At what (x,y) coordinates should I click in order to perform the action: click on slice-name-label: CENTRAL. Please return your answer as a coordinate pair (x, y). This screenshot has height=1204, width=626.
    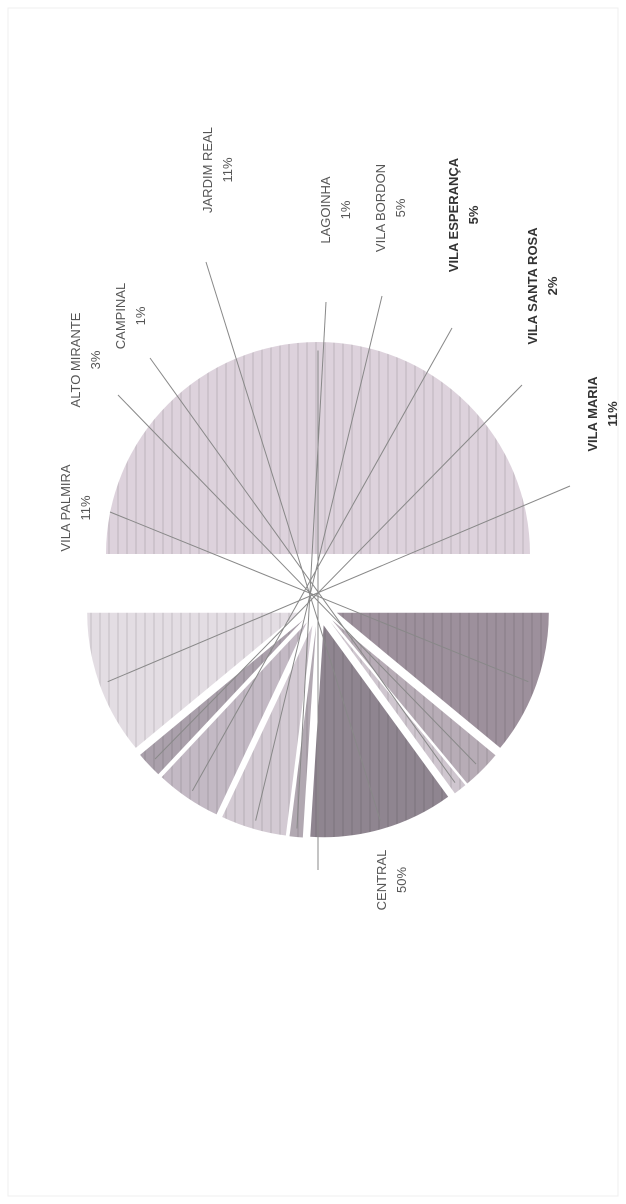
    Looking at the image, I should click on (381, 880).